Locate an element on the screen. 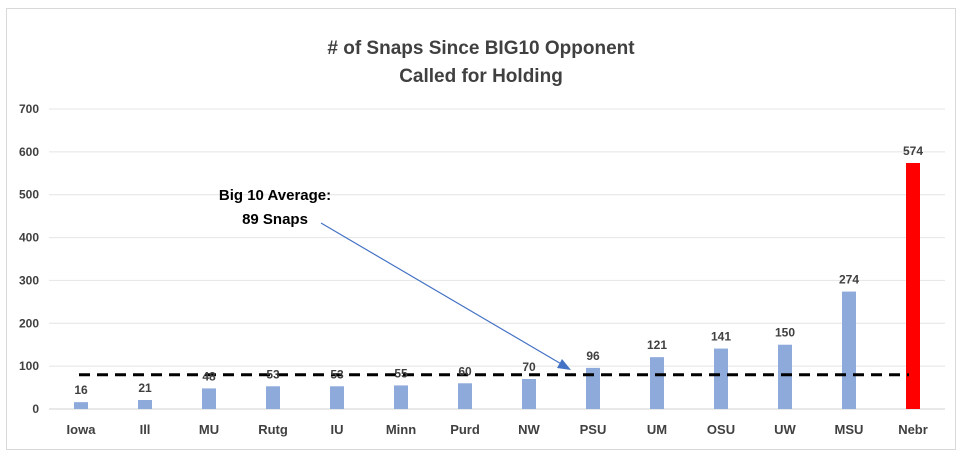 This screenshot has height=458, width=962. bar-iowa is located at coordinates (81, 405).